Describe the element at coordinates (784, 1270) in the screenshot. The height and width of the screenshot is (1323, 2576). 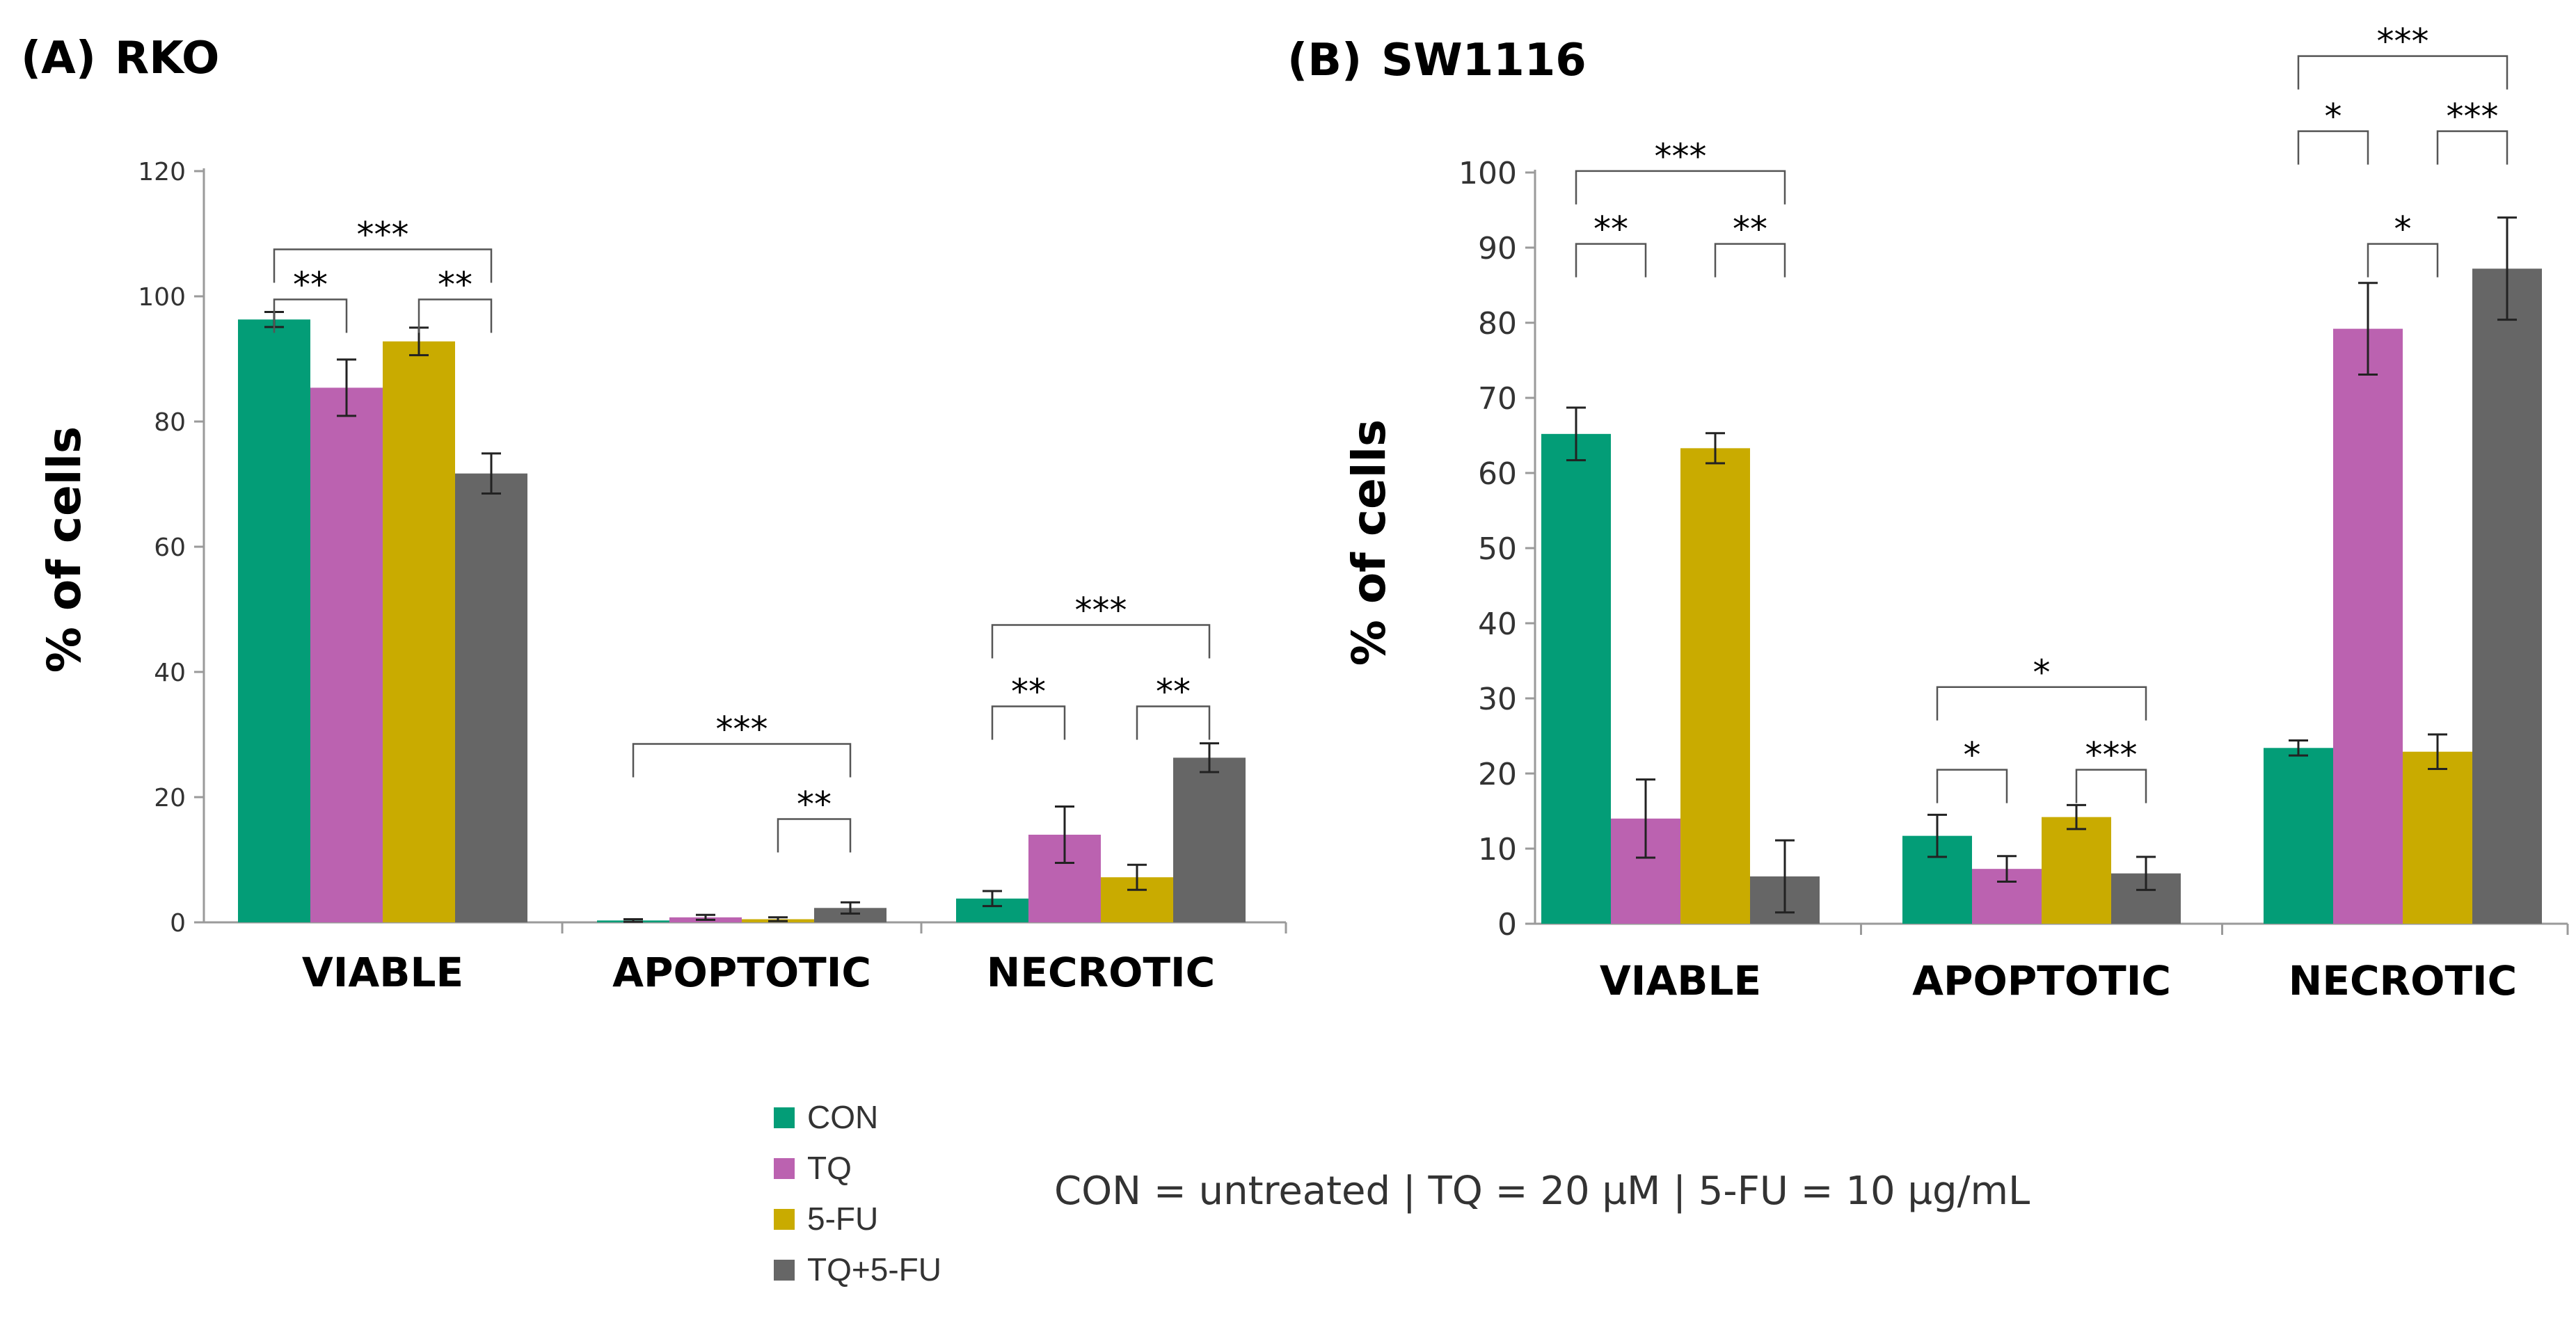
I see `legend-swatch-tq-plus-5-fu` at that location.